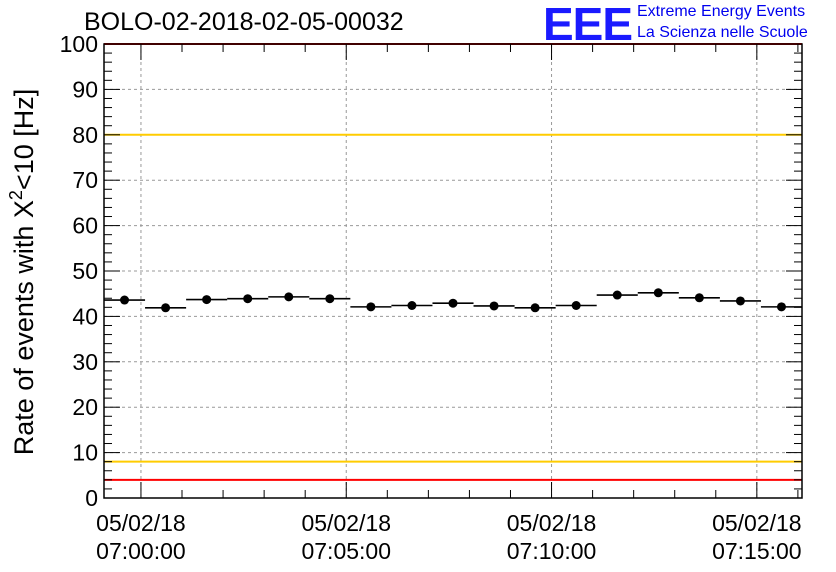  I want to click on y-tick-labels: 0 10 20 30 40 50 60 70 80 90 100, so click(79, 271).